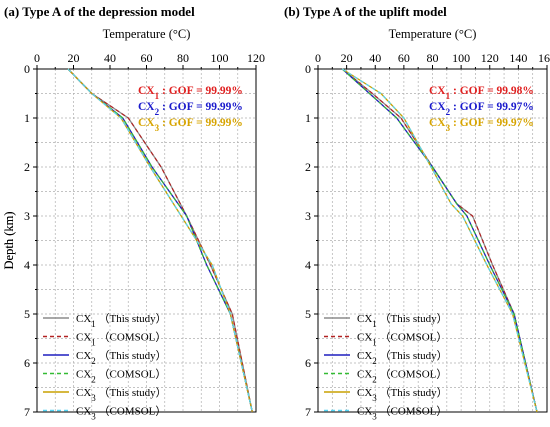 The image size is (550, 427). Describe the element at coordinates (308, 167) in the screenshot. I see `y-tick-label: 2` at that location.